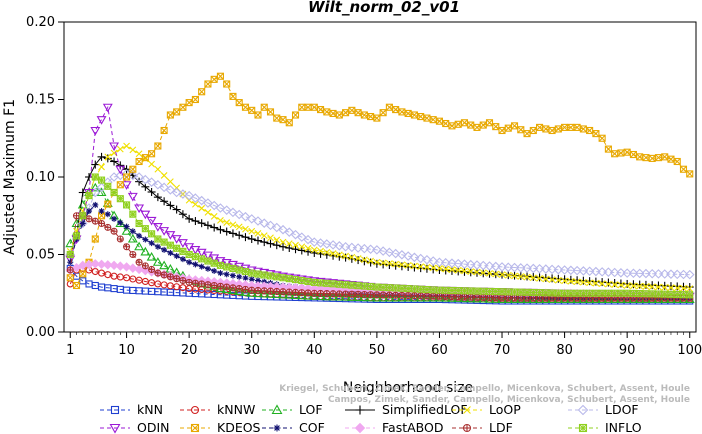  What do you see at coordinates (622, 409) in the screenshot?
I see `legend-label: LDOF` at bounding box center [622, 409].